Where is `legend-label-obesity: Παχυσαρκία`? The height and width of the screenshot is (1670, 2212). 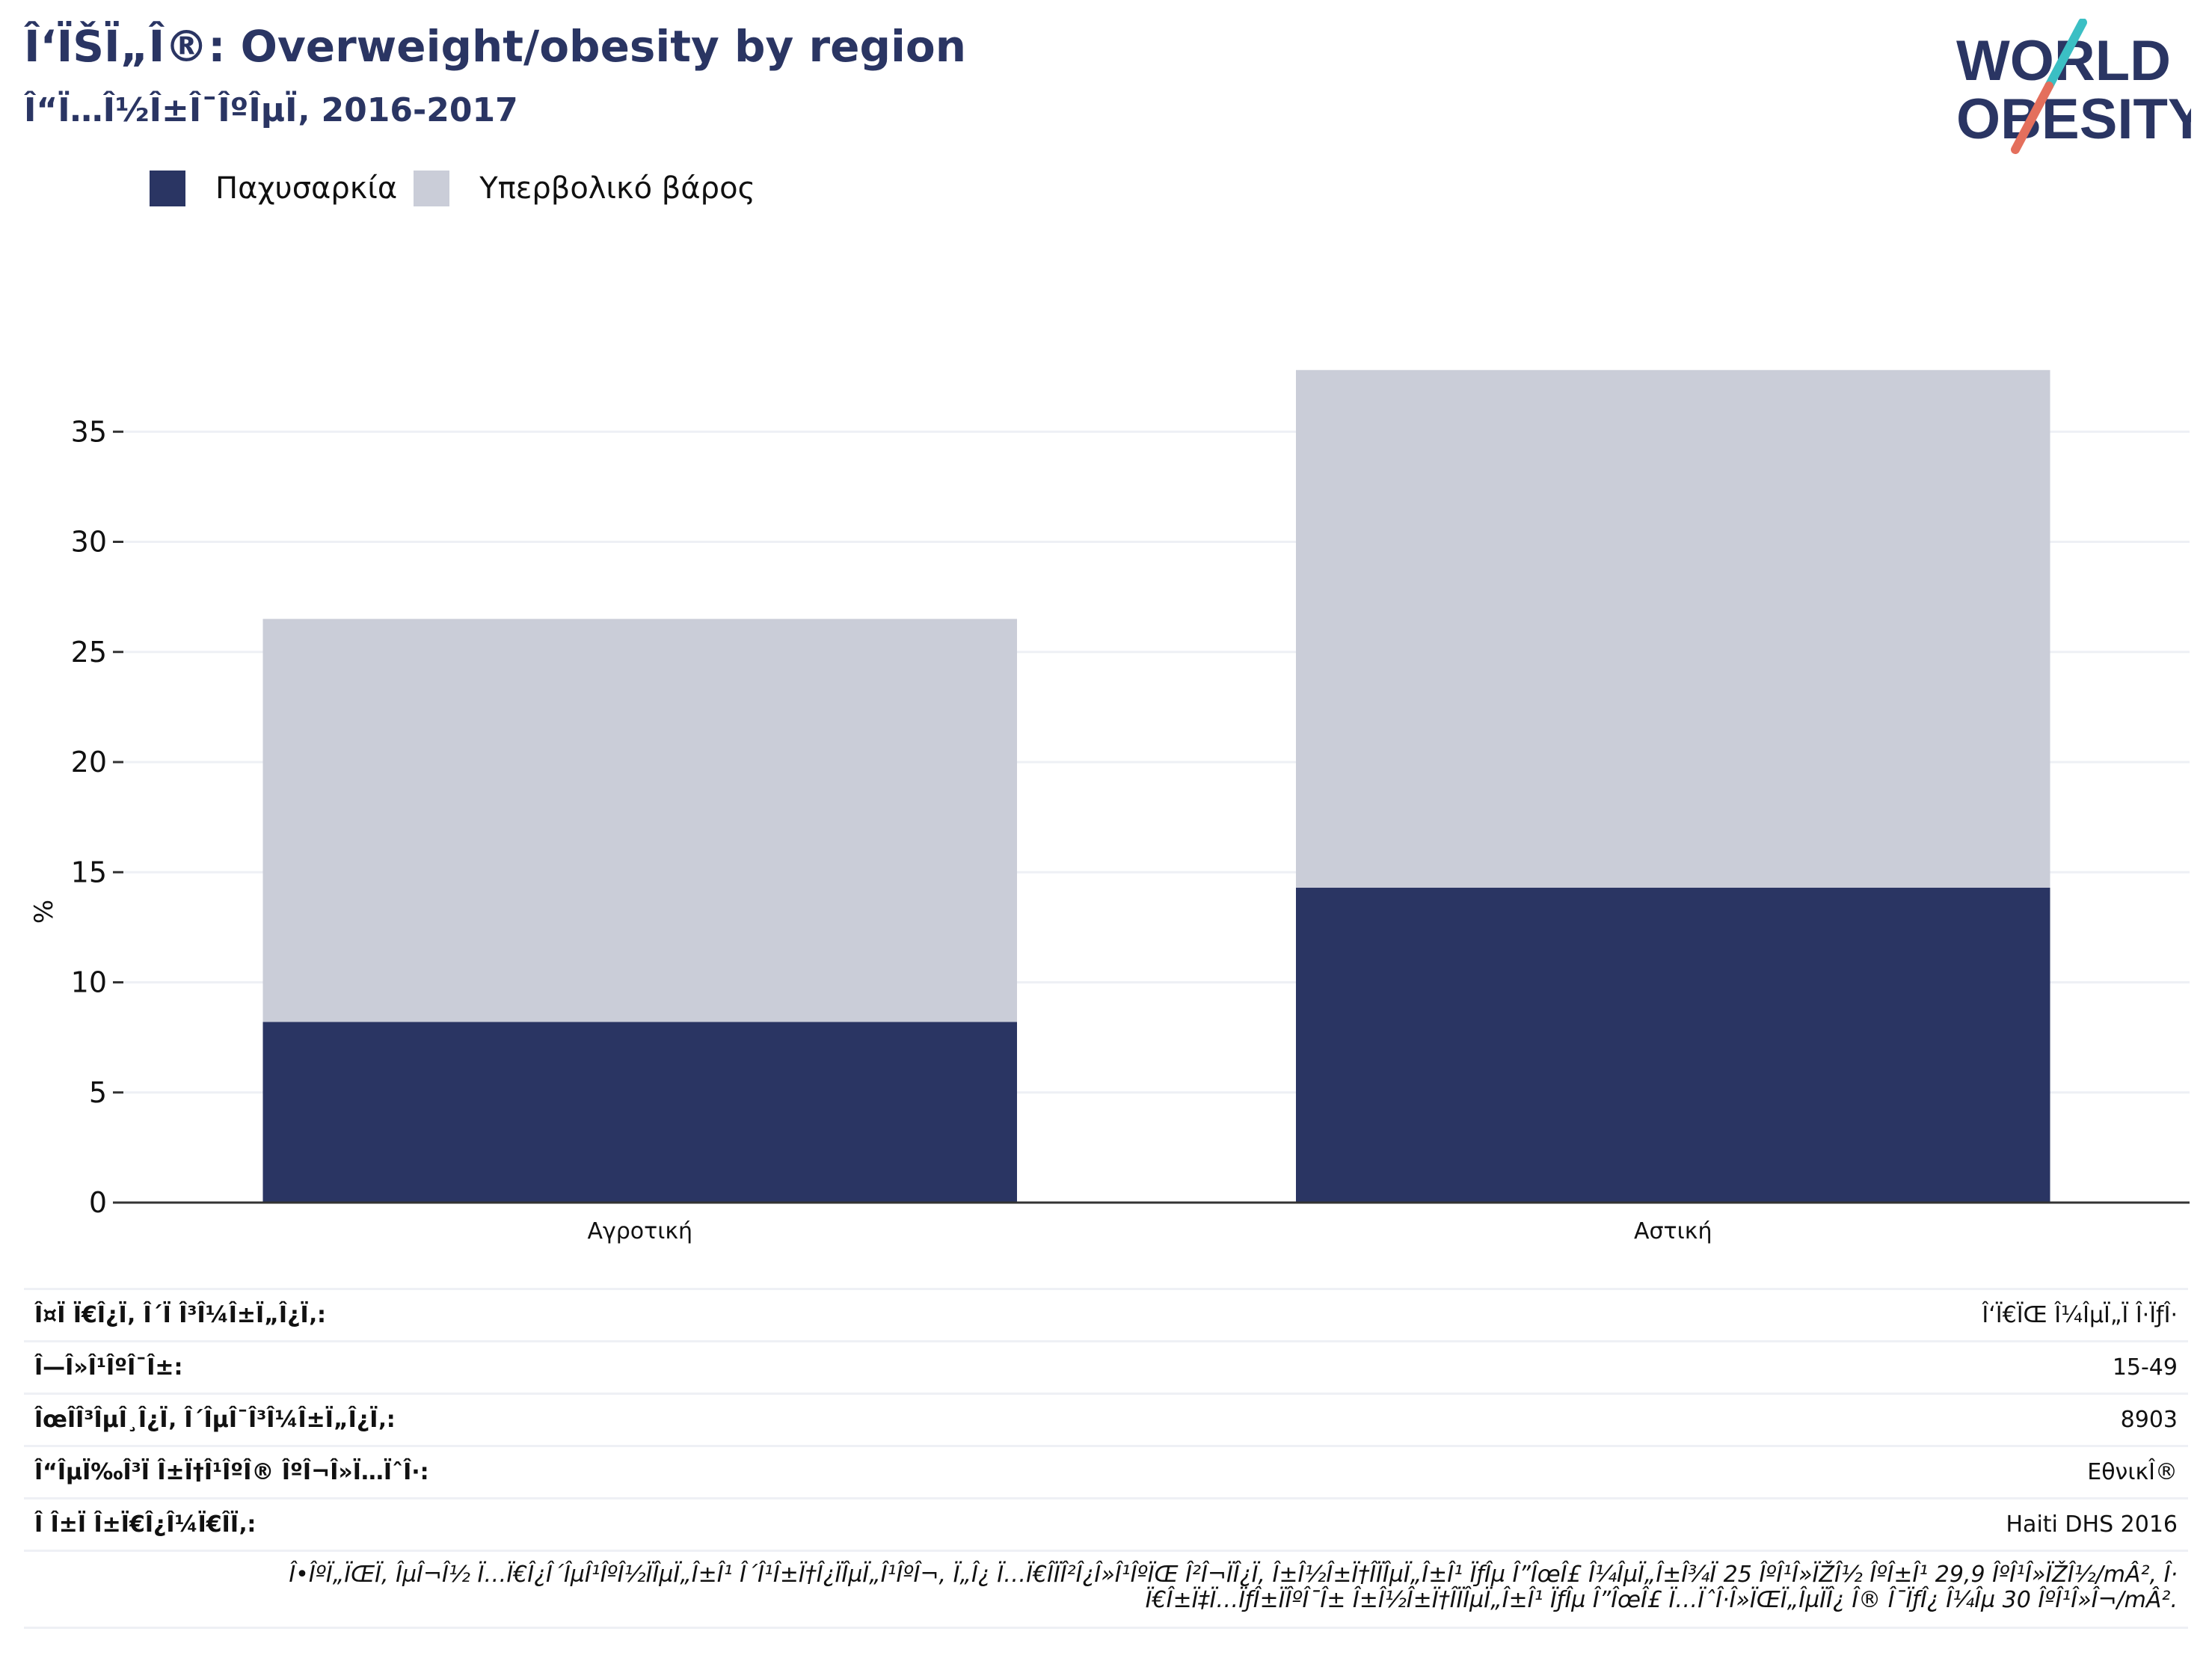
legend-label-obesity: Παχυσαρκία is located at coordinates (306, 188).